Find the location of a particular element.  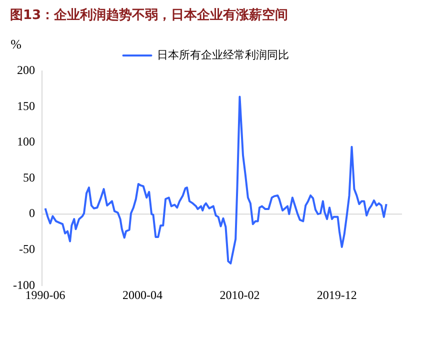

x-tick-label: 2010-02 is located at coordinates (240, 295).